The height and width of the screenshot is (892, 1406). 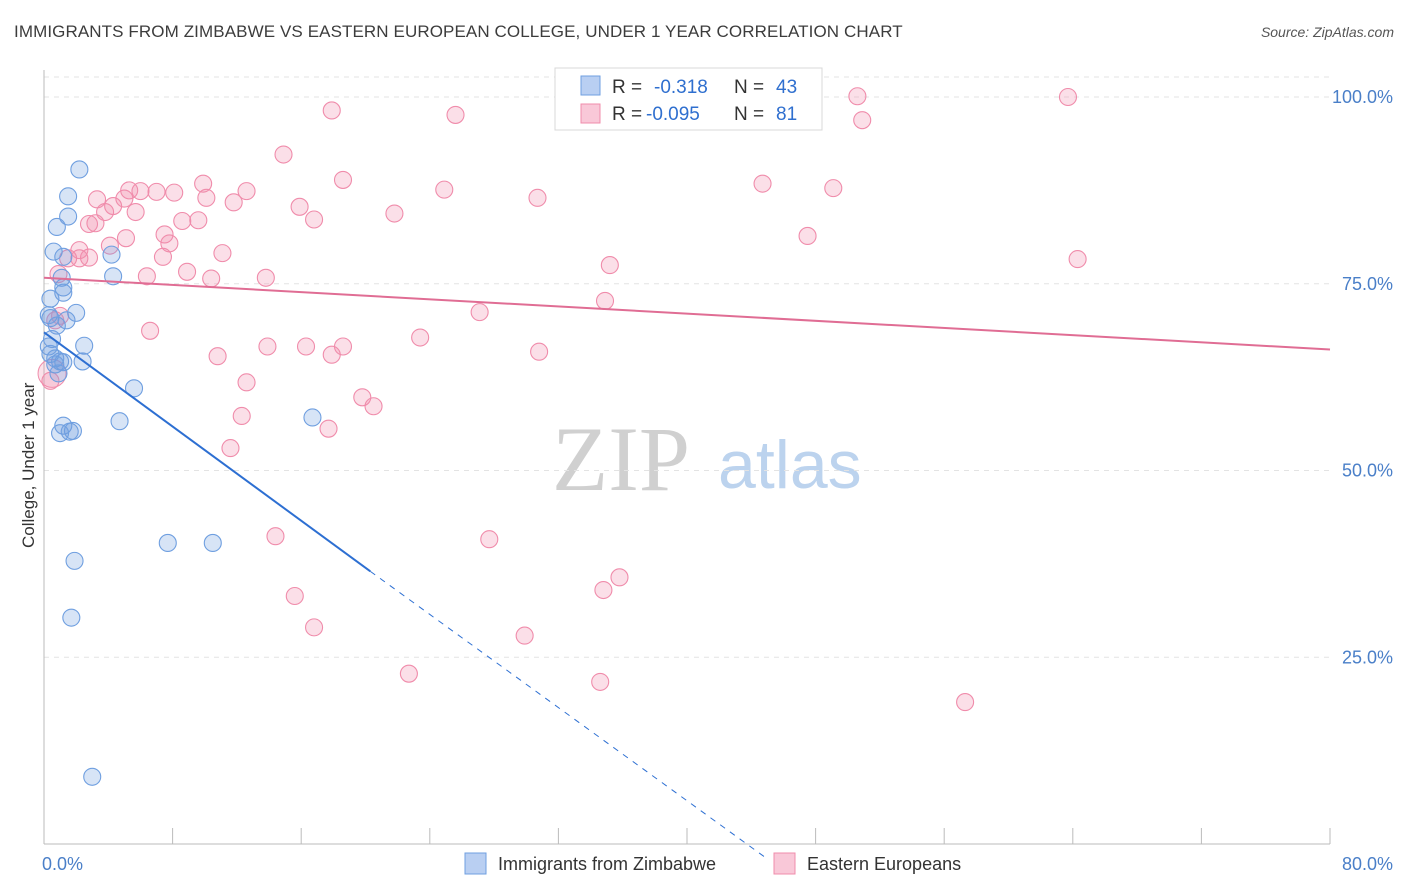 What do you see at coordinates (475, 863) in the screenshot?
I see `bottom-legend-swatch-zimbabwe` at bounding box center [475, 863].